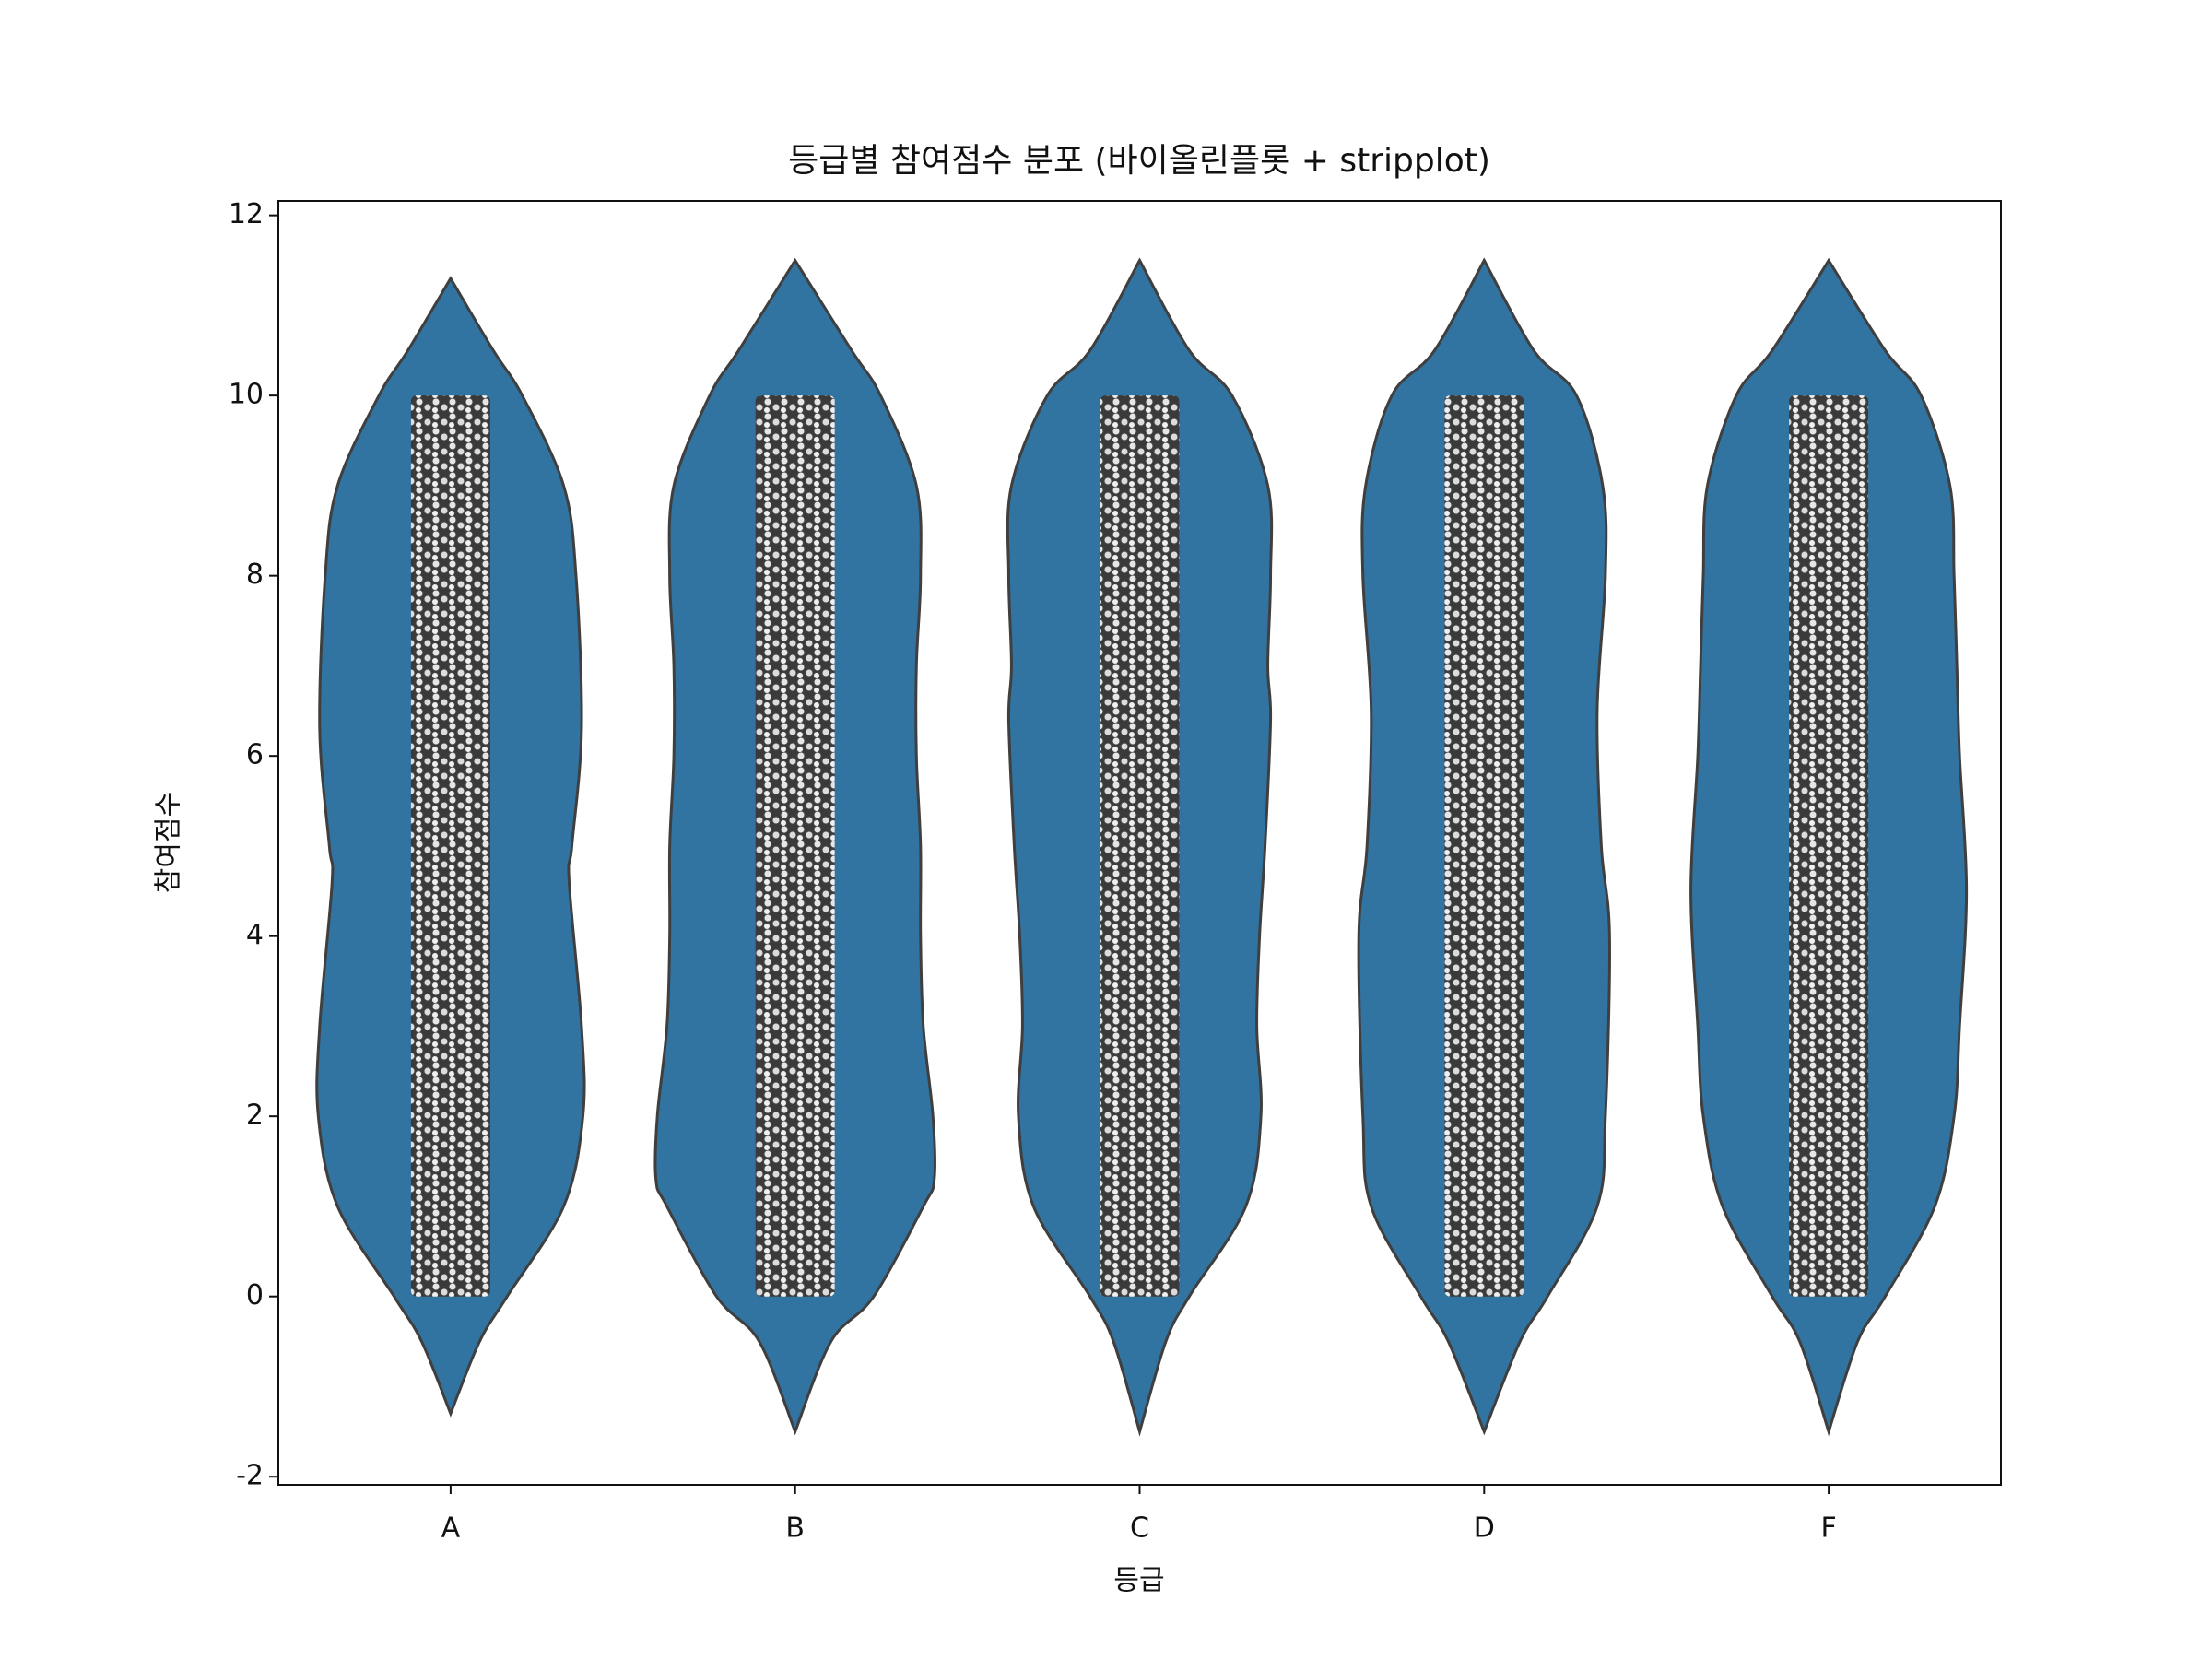  I want to click on y-tick-label: 0, so click(255, 1295).